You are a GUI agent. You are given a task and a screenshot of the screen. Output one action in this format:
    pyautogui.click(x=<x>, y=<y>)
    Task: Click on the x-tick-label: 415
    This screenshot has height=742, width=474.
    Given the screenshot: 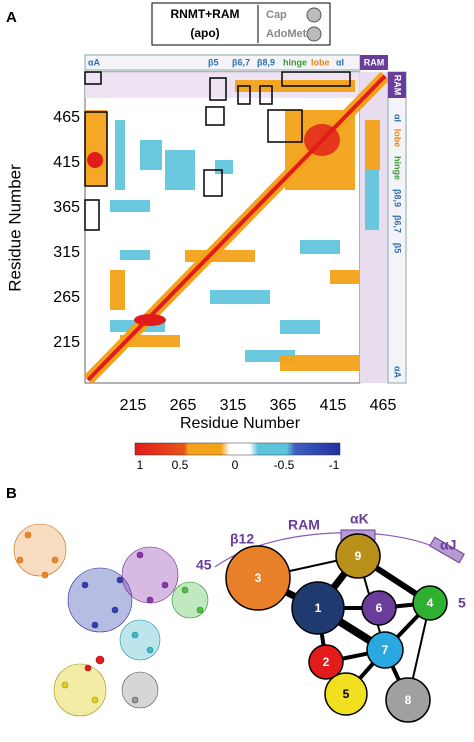 What is the action you would take?
    pyautogui.click(x=333, y=405)
    